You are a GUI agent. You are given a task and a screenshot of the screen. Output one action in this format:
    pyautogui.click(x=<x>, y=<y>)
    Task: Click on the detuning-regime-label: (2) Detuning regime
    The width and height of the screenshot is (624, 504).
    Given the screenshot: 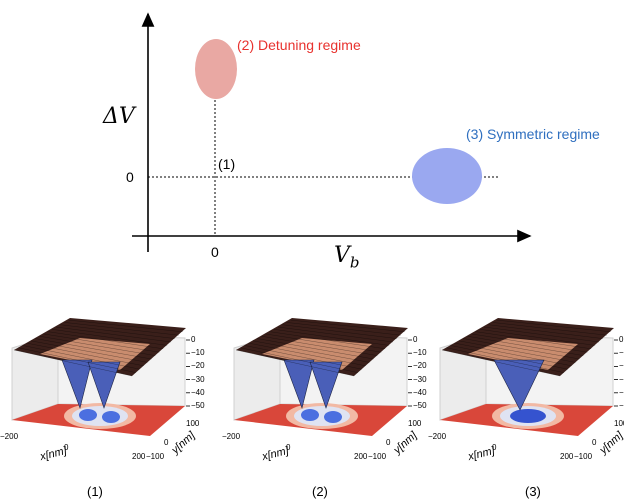 What is the action you would take?
    pyautogui.click(x=299, y=45)
    